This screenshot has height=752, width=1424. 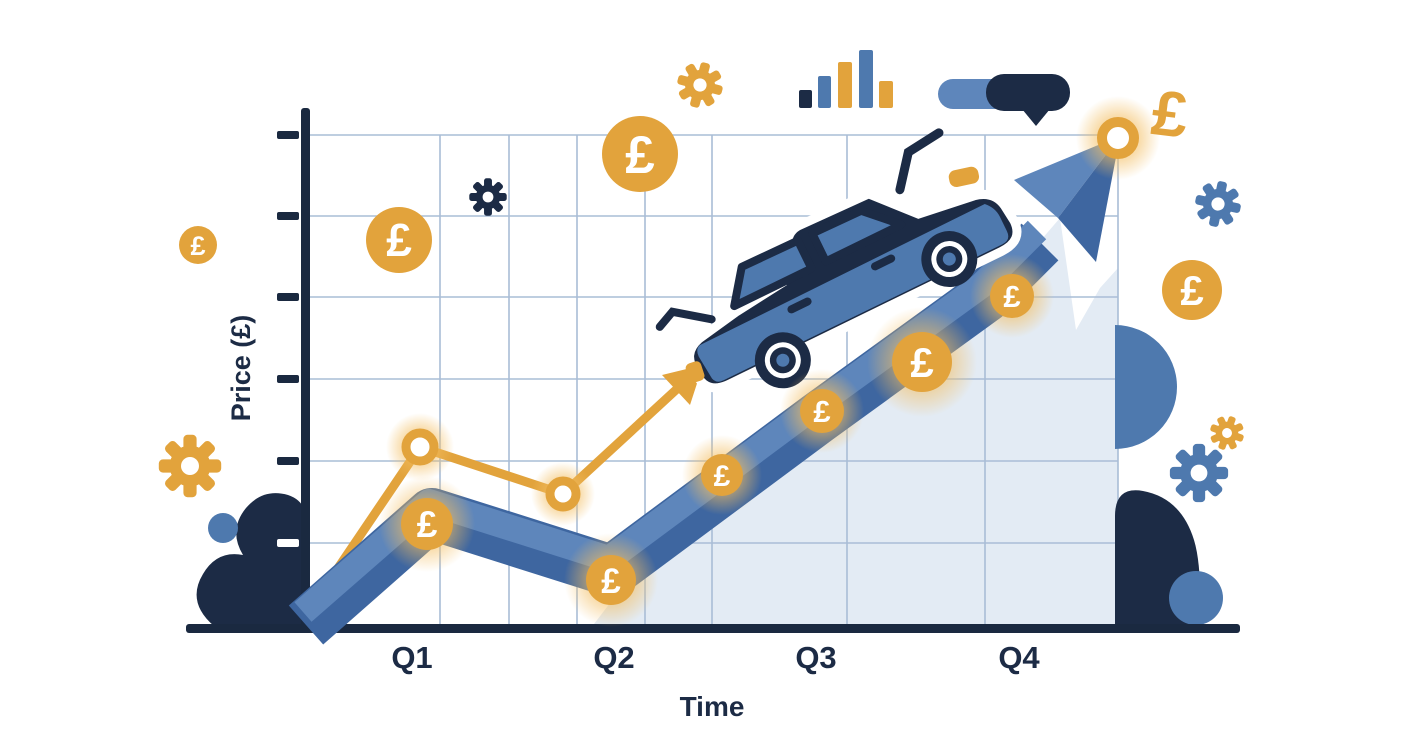 I want to click on right-blue-dot, so click(x=1196, y=598).